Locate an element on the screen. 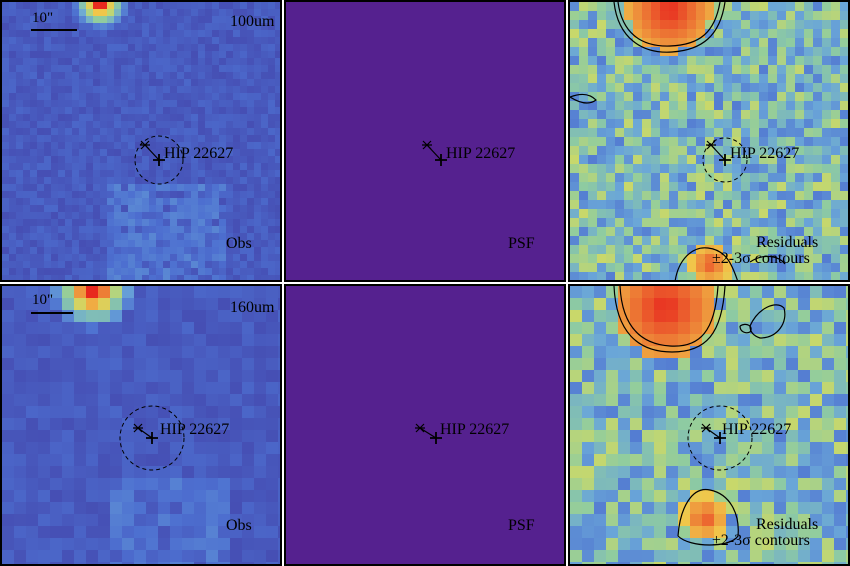 Image resolution: width=850 pixels, height=566 pixels. band-label: 160um is located at coordinates (252, 307).